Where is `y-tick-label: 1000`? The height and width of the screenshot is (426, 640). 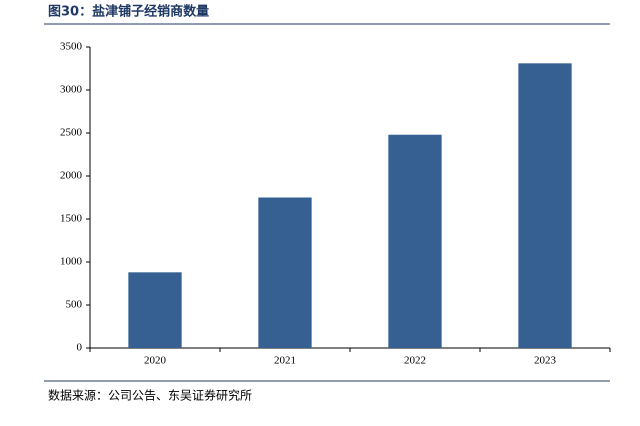 y-tick-label: 1000 is located at coordinates (71, 262).